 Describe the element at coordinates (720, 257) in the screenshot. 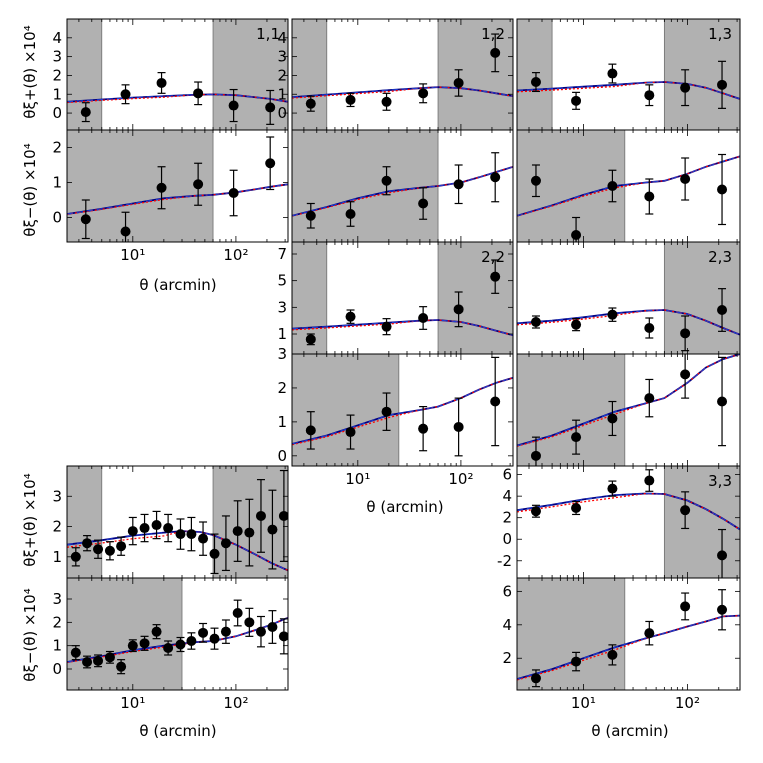

I see `panel-title: 2,3` at that location.